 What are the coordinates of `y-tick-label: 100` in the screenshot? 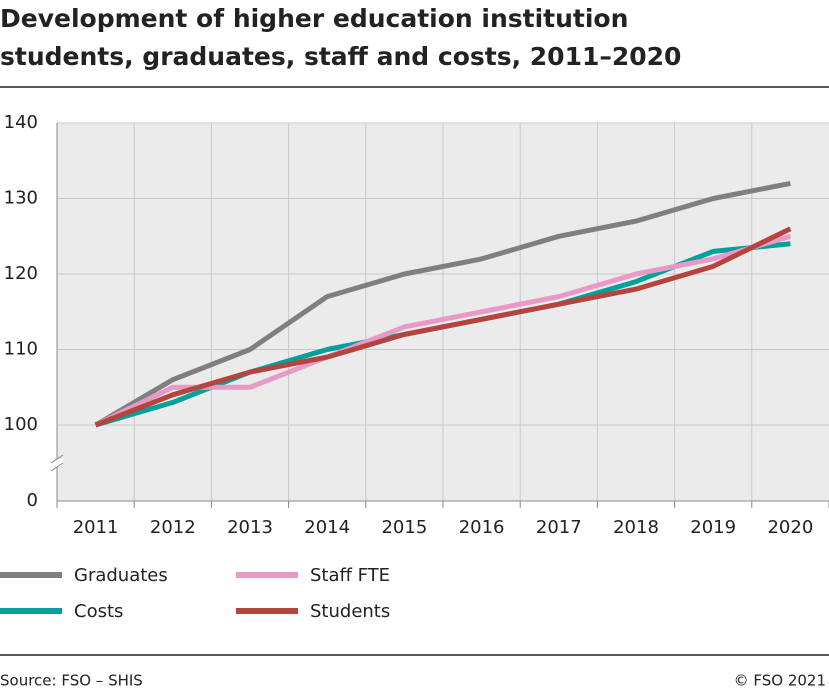 It's located at (21, 424).